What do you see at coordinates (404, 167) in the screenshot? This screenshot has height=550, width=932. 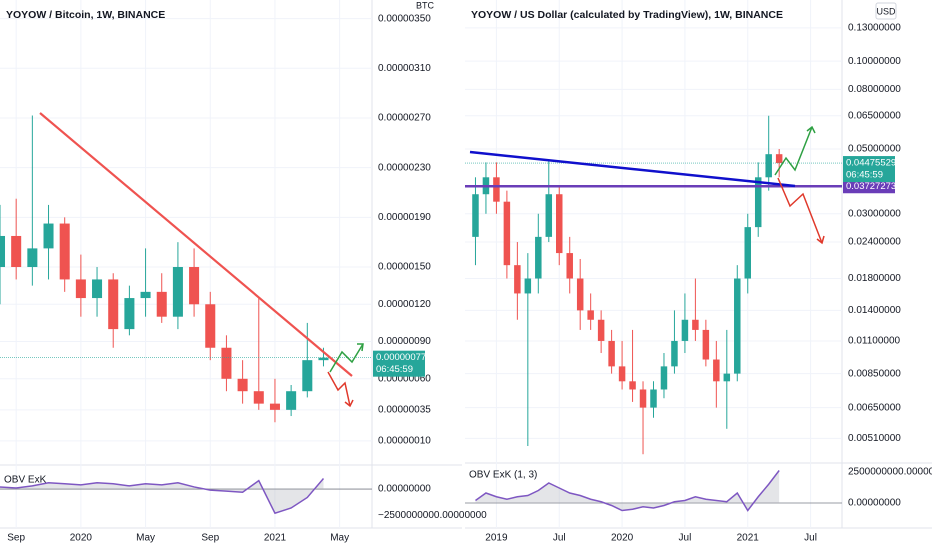 I see `y-tick-label: 0.00000230` at bounding box center [404, 167].